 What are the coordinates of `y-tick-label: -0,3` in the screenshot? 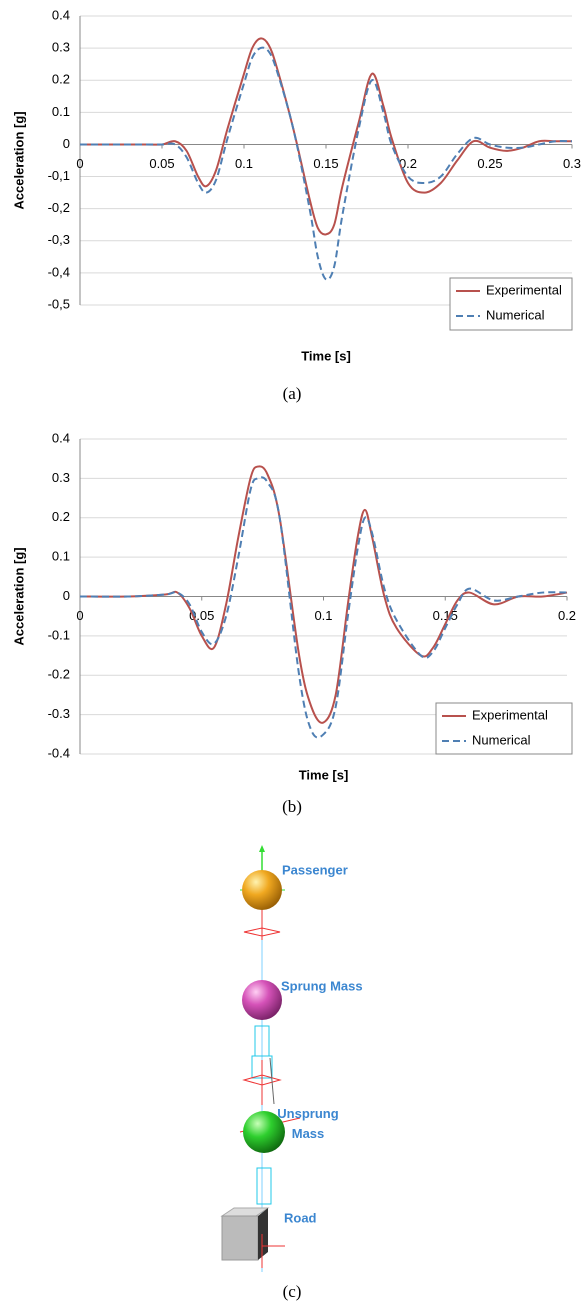 It's located at (59, 239).